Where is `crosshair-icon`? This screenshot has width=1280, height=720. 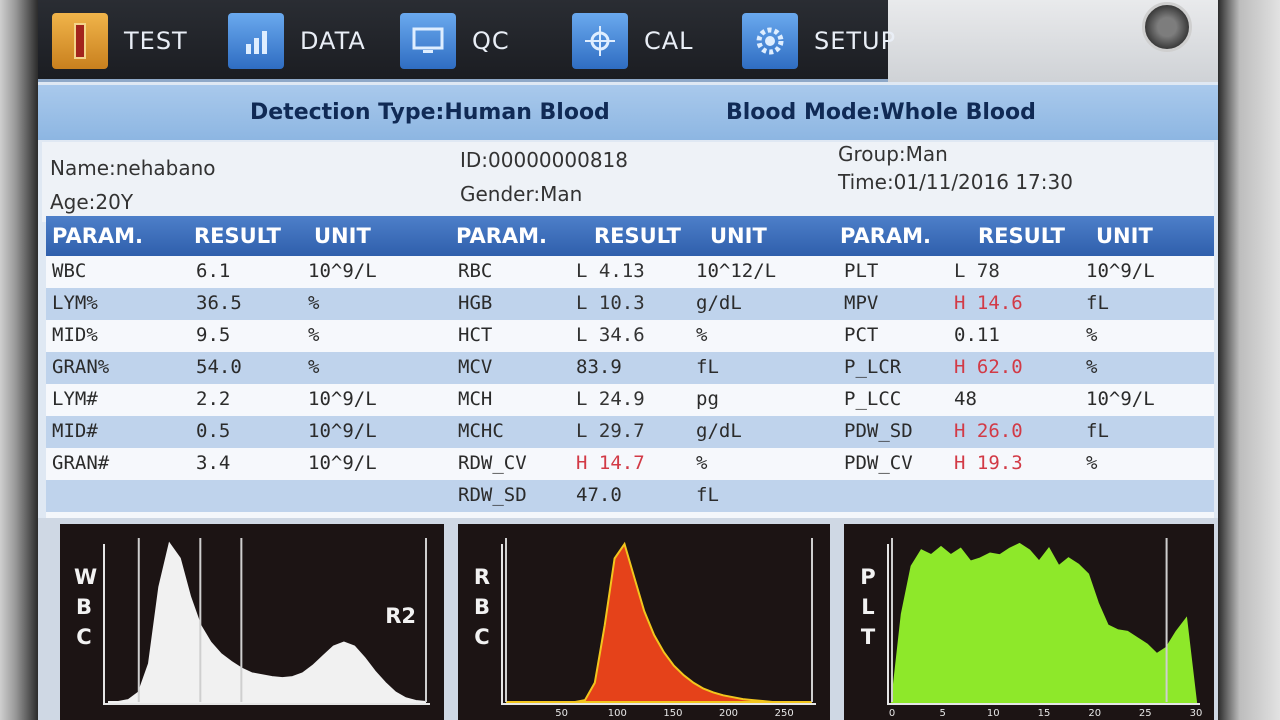
crosshair-icon is located at coordinates (600, 41).